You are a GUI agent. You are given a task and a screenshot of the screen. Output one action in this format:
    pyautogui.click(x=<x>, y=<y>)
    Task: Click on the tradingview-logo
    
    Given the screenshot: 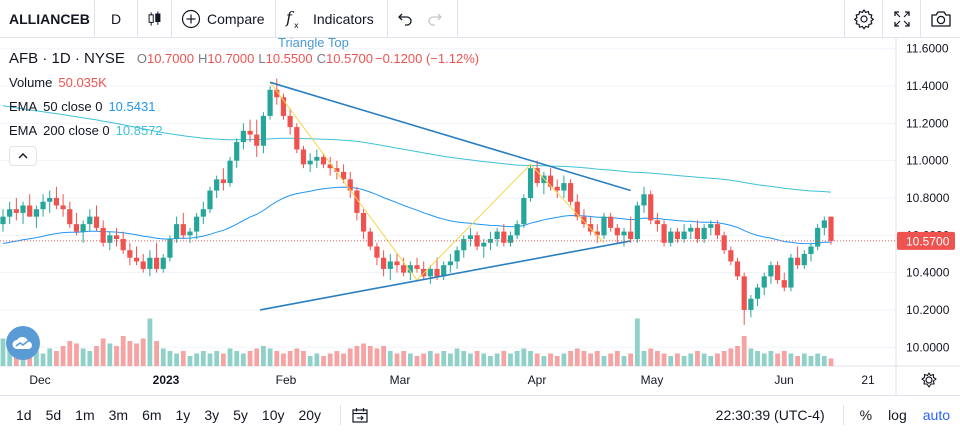 What is the action you would take?
    pyautogui.click(x=23, y=343)
    